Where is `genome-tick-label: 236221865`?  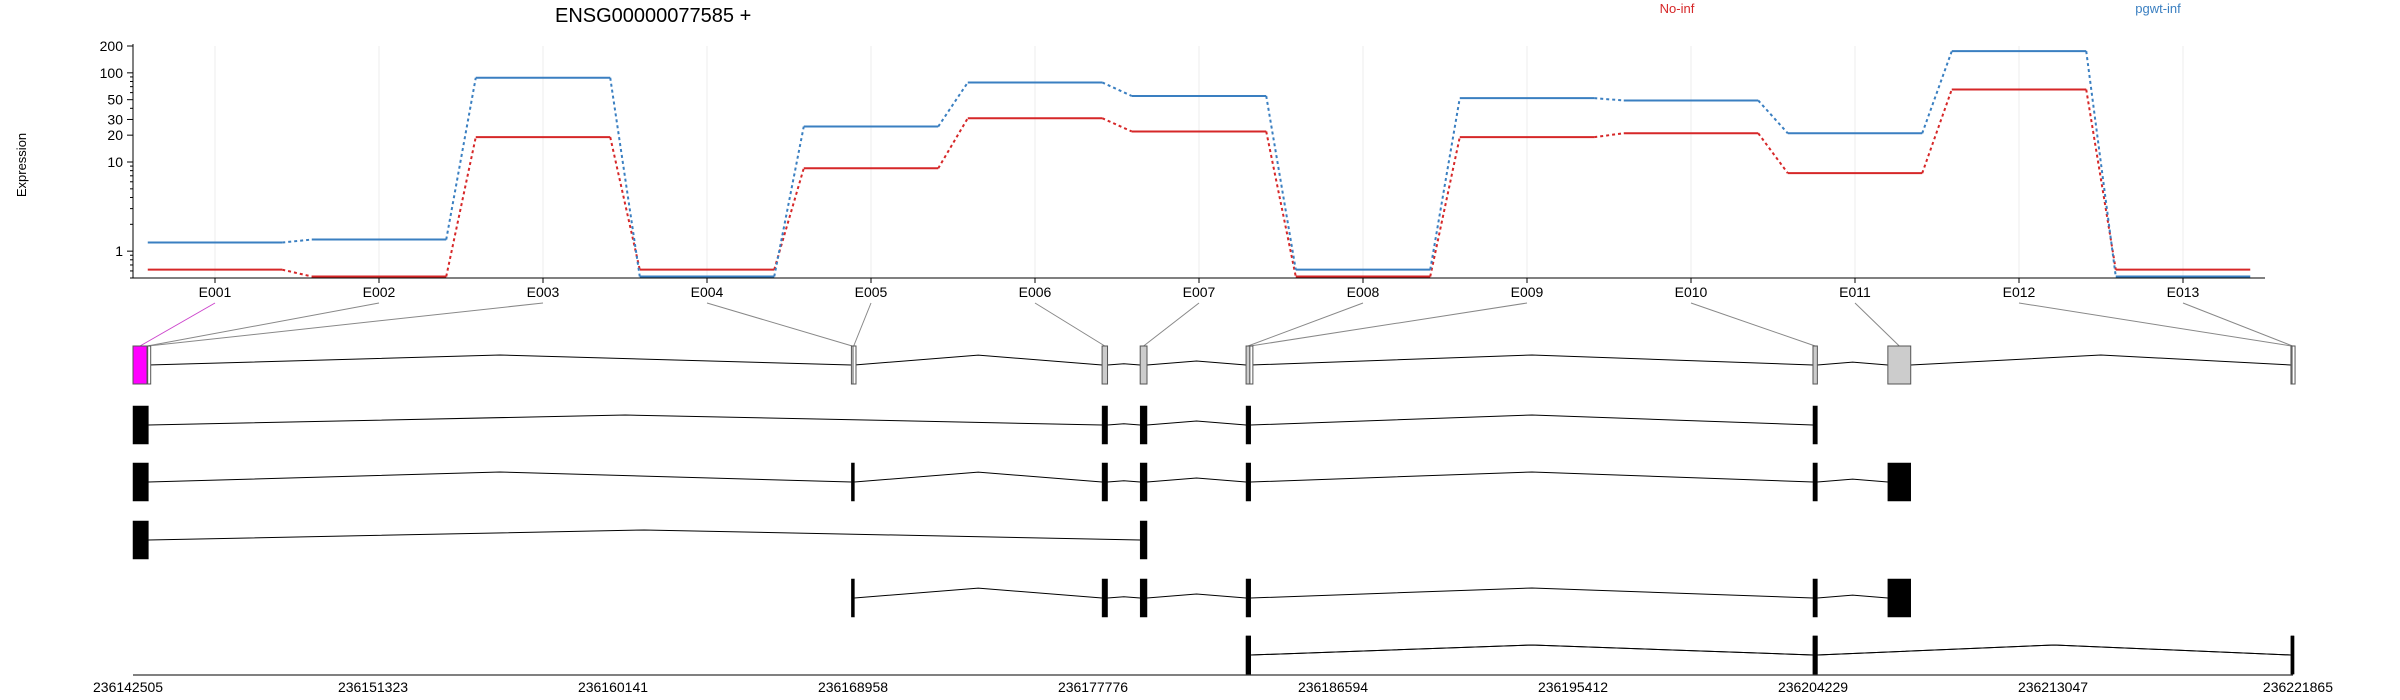 genome-tick-label: 236221865 is located at coordinates (2298, 687).